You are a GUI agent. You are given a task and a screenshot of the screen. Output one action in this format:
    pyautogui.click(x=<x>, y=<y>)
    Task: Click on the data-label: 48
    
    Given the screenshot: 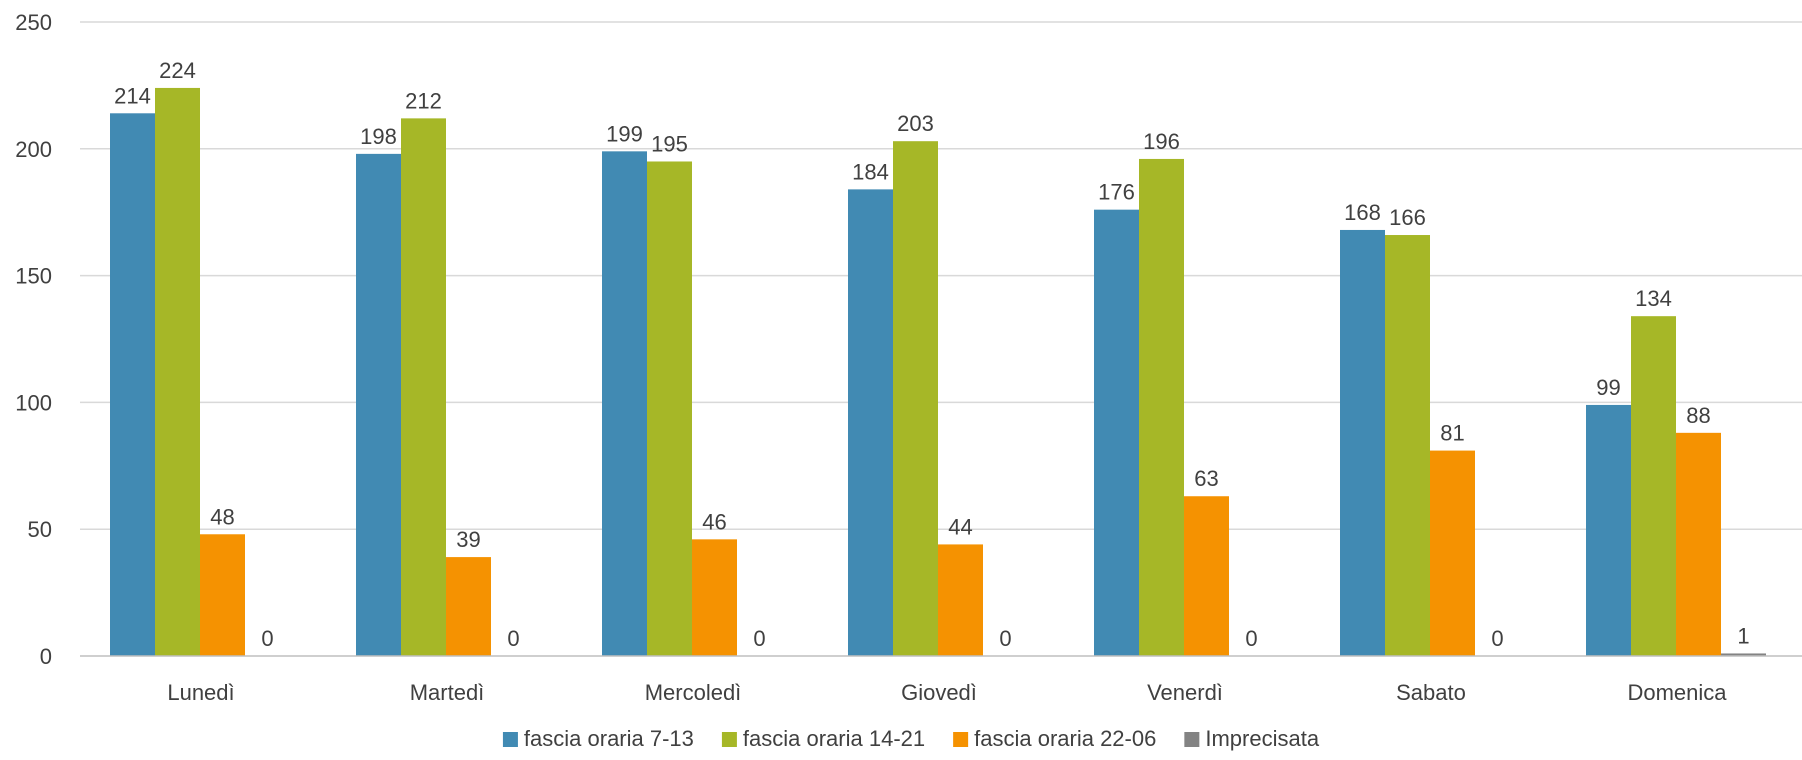 What is the action you would take?
    pyautogui.click(x=222, y=516)
    